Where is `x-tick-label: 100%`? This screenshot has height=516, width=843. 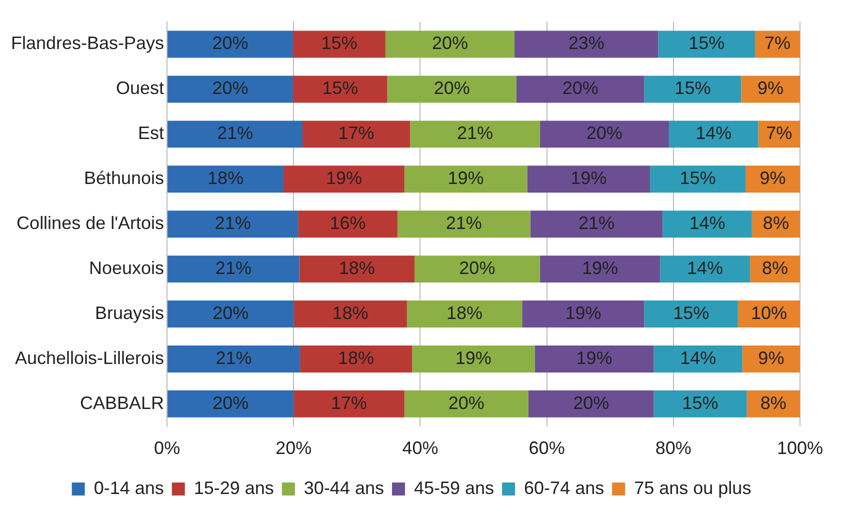
x-tick-label: 100% is located at coordinates (800, 448).